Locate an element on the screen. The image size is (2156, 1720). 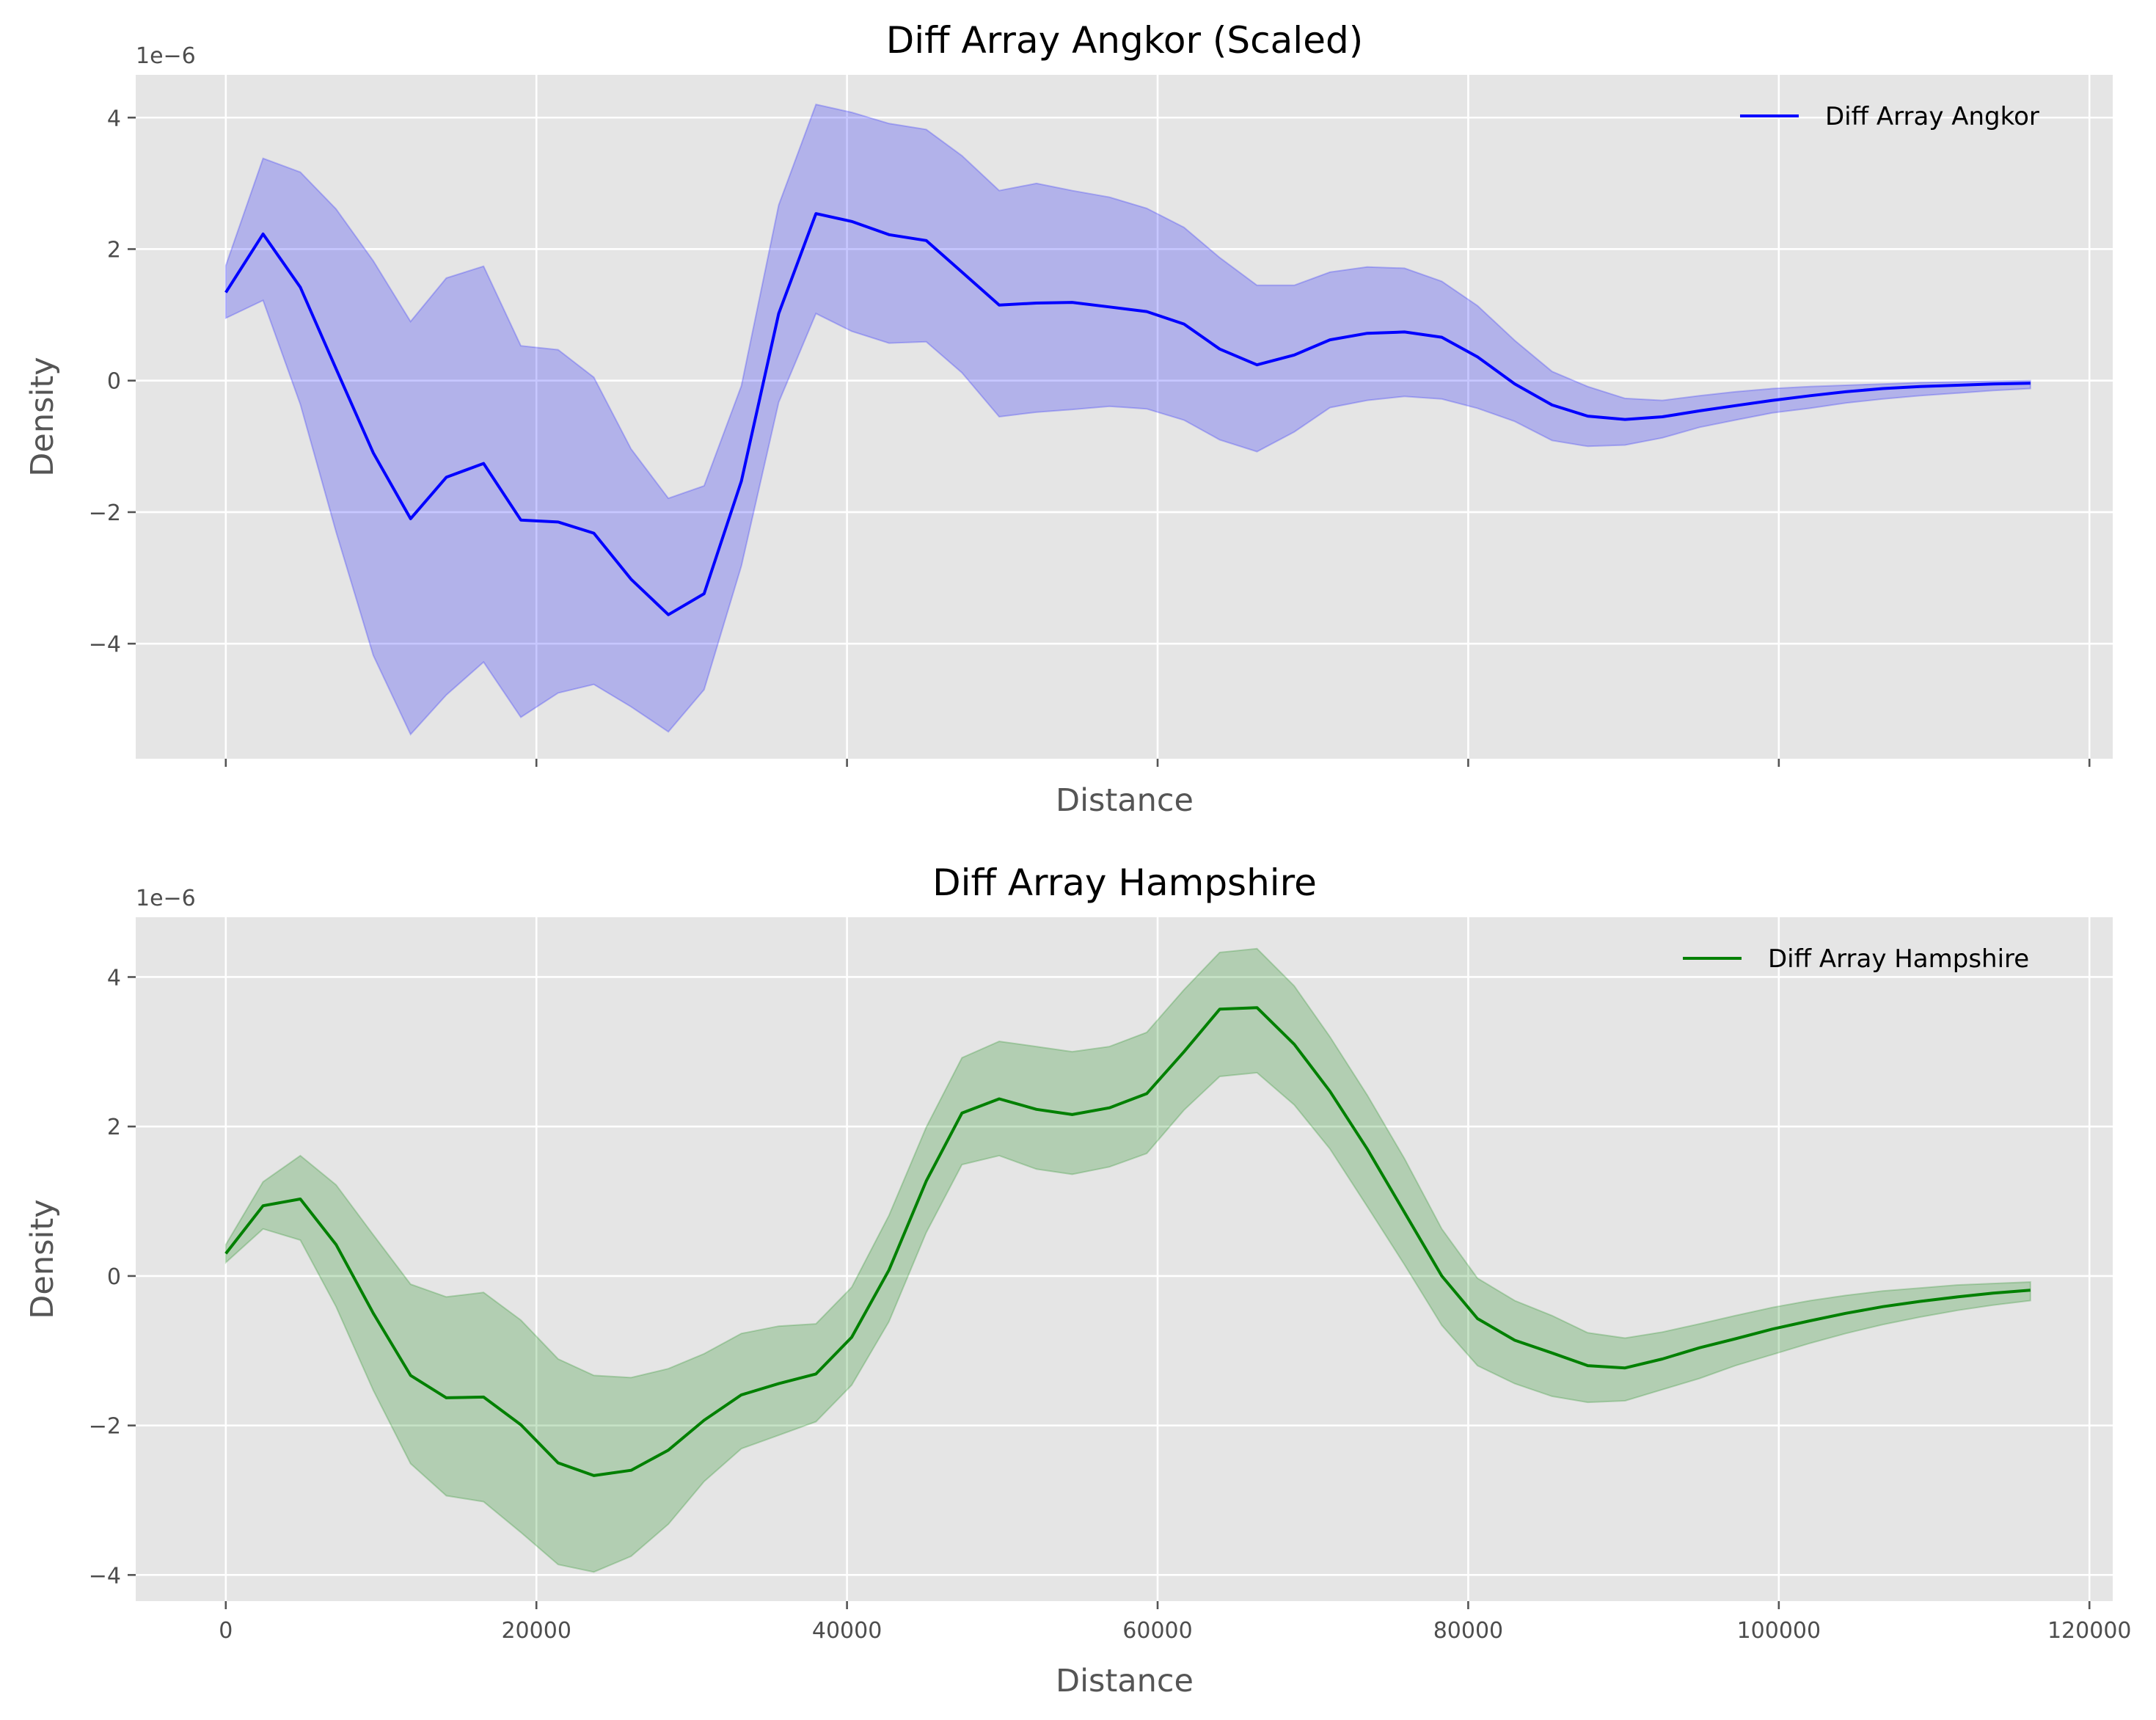
angkor-legend: Diff Array Angkor is located at coordinates (1889, 116).